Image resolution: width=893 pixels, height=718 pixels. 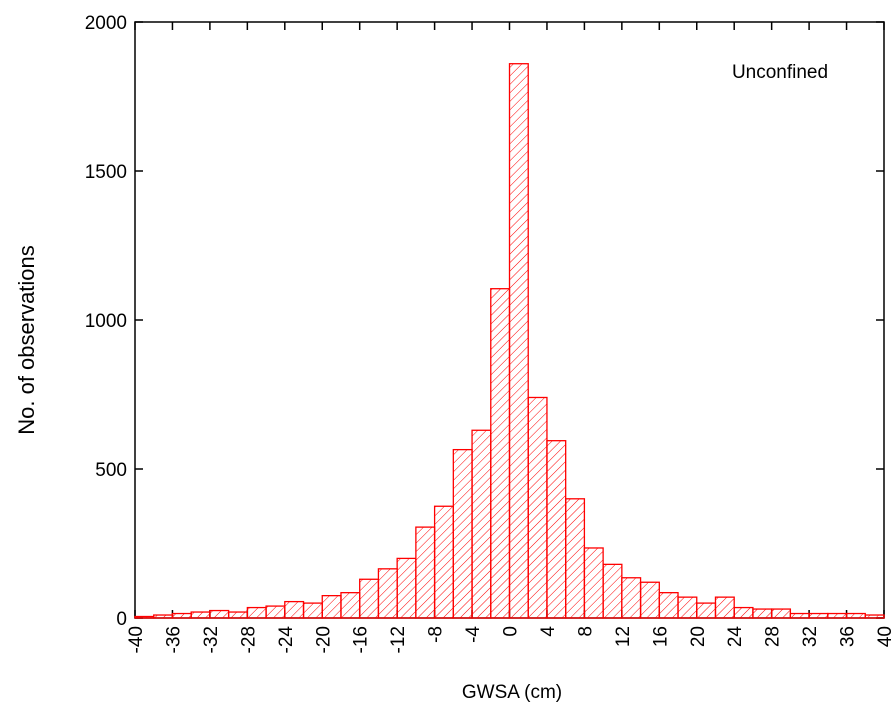 What do you see at coordinates (361, 639) in the screenshot?
I see `x-tick-label: -16` at bounding box center [361, 639].